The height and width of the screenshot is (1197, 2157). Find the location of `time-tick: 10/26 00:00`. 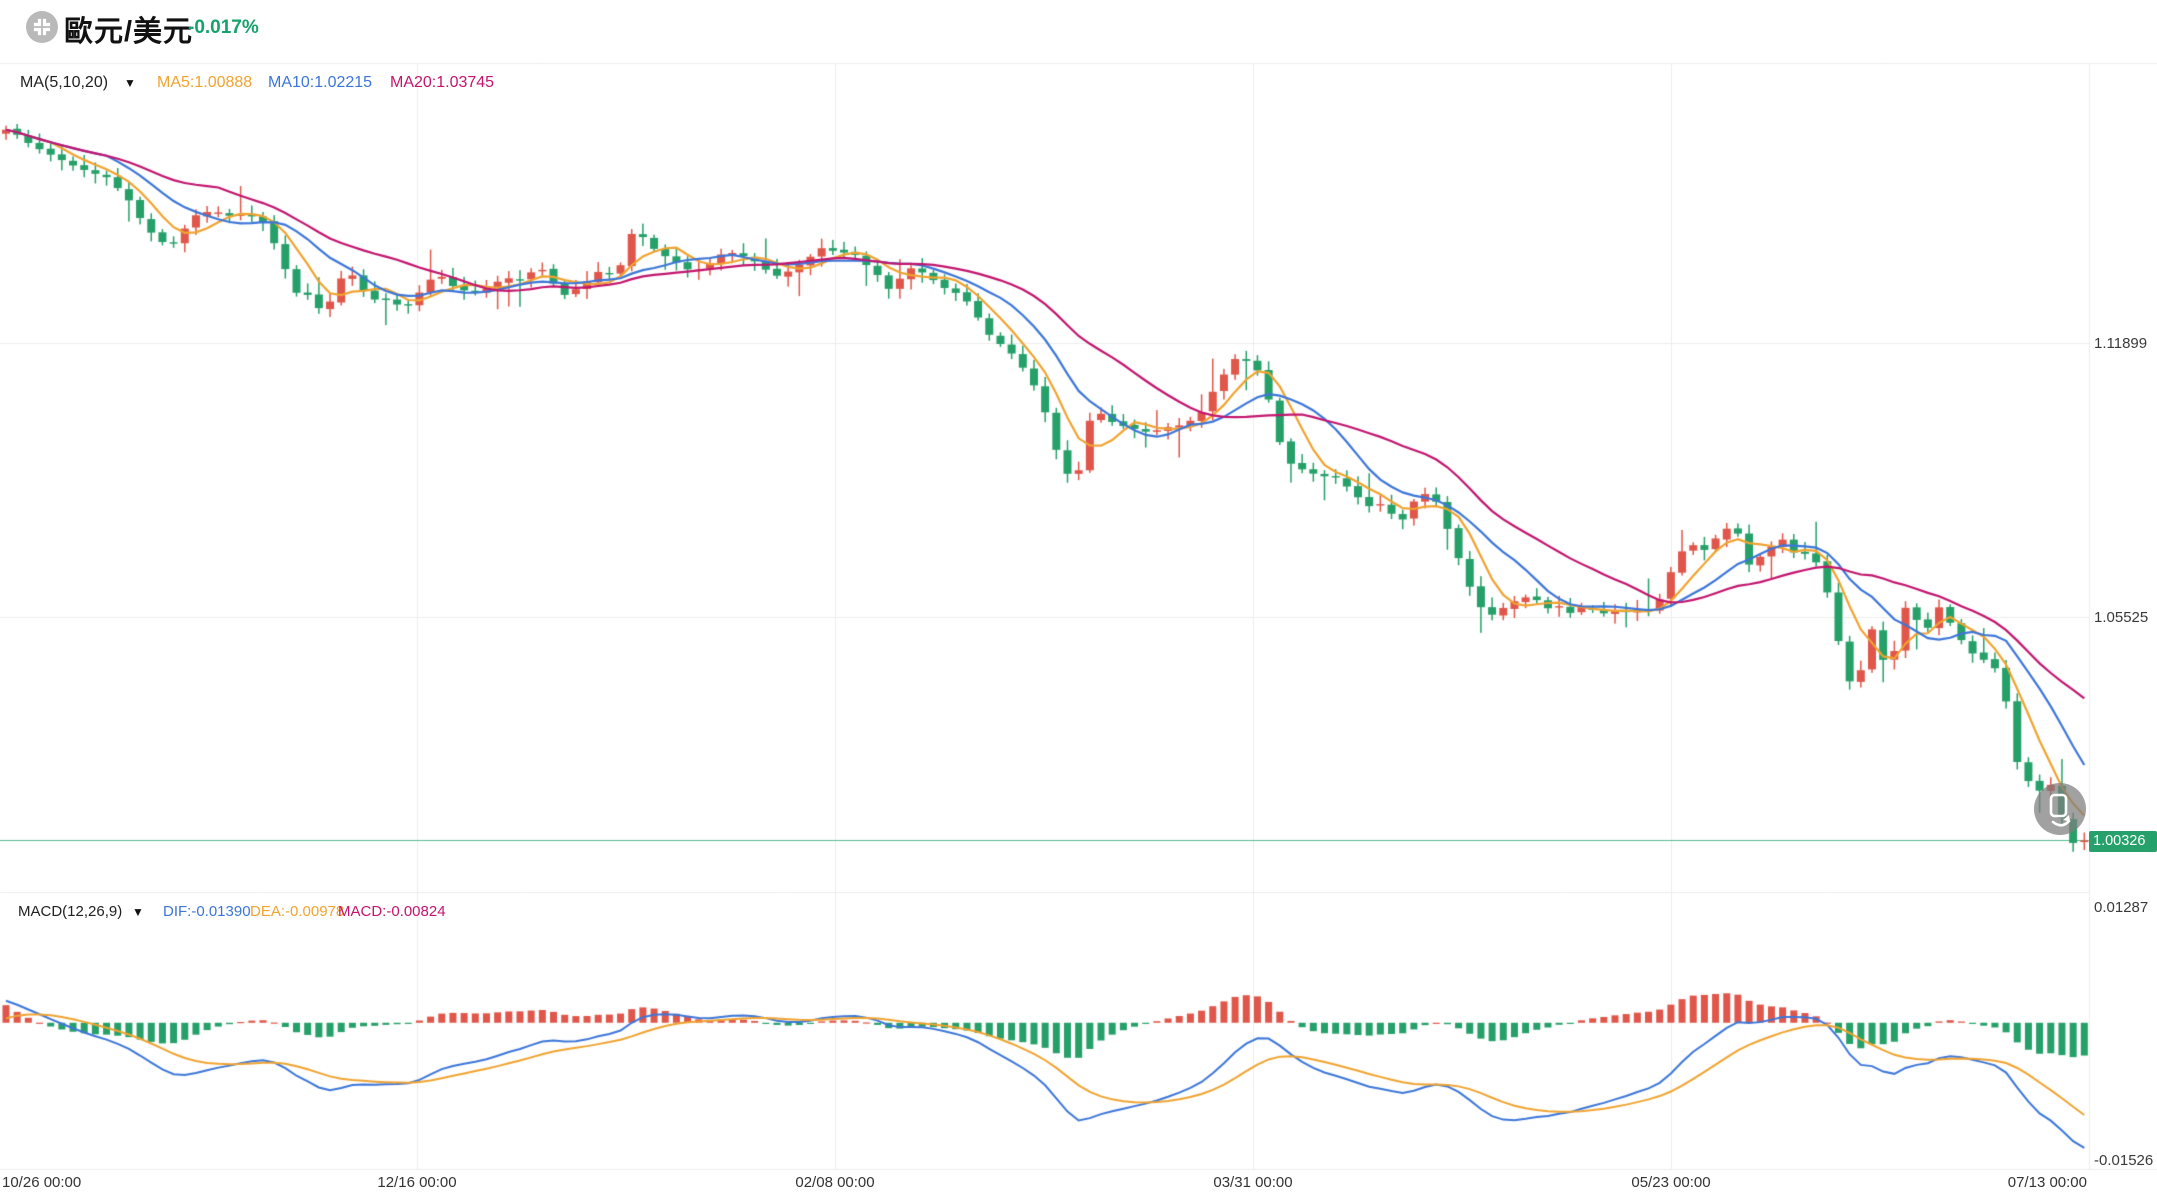

time-tick: 10/26 00:00 is located at coordinates (42, 1182).